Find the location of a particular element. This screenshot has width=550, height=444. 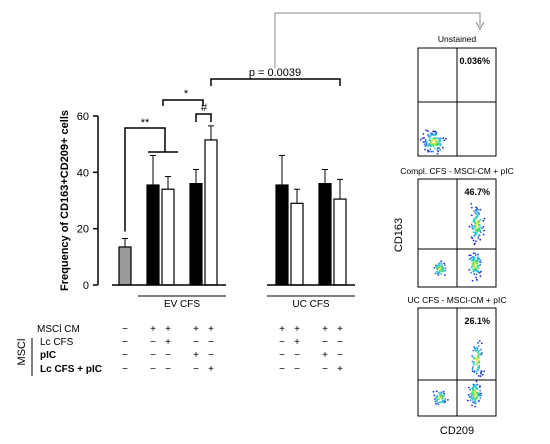

sig-label-2: # is located at coordinates (204, 108).